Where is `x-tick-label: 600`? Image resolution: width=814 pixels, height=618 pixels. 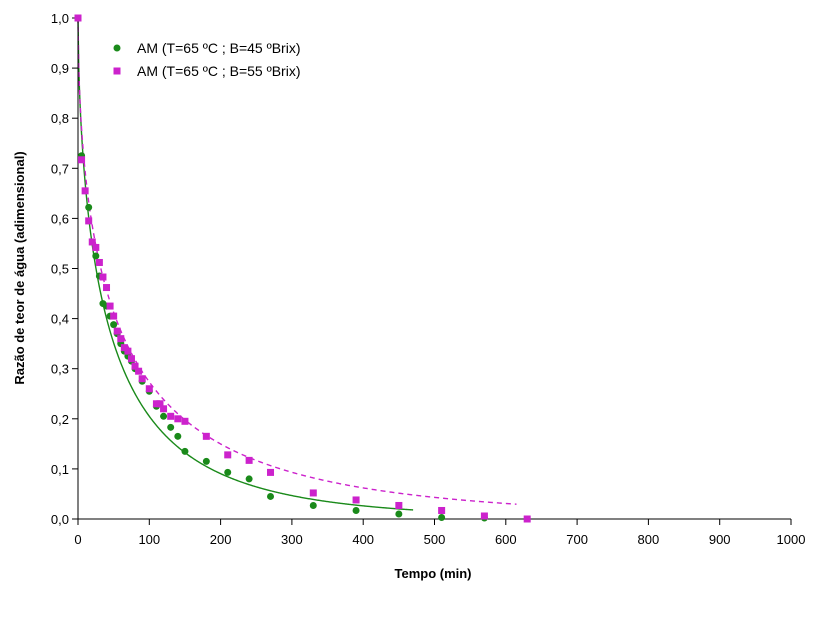
x-tick-label: 600 is located at coordinates (506, 539).